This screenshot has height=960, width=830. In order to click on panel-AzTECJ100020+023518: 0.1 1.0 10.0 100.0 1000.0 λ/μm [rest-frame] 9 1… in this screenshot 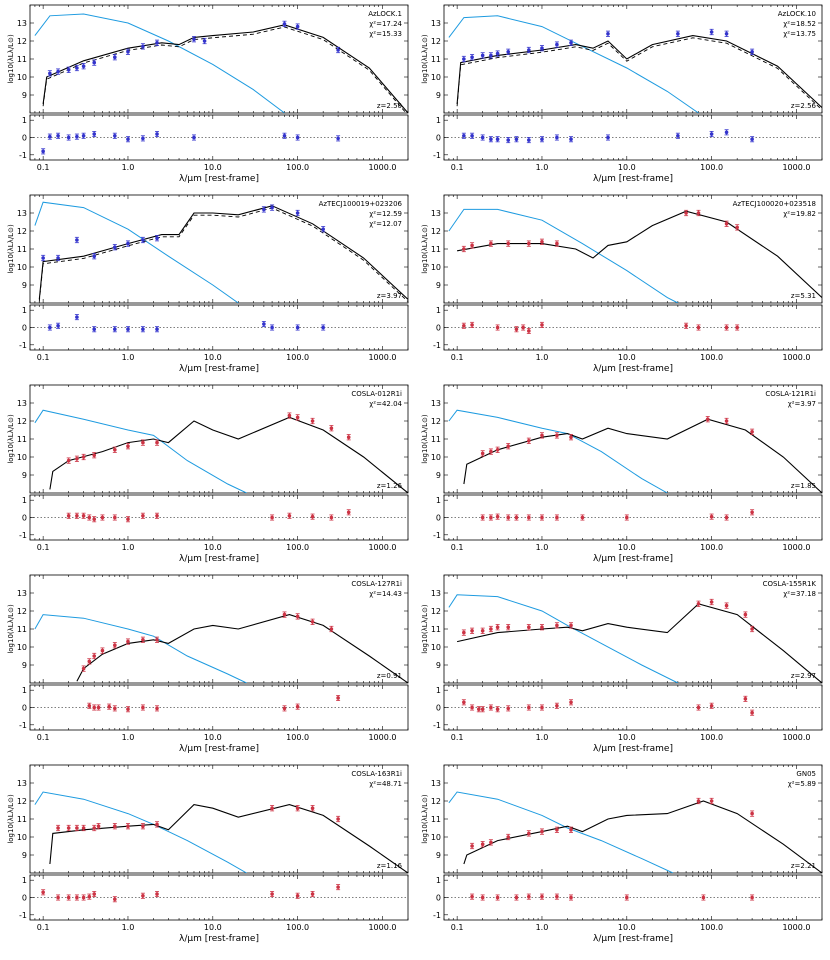, I will do `click(622, 284)`.